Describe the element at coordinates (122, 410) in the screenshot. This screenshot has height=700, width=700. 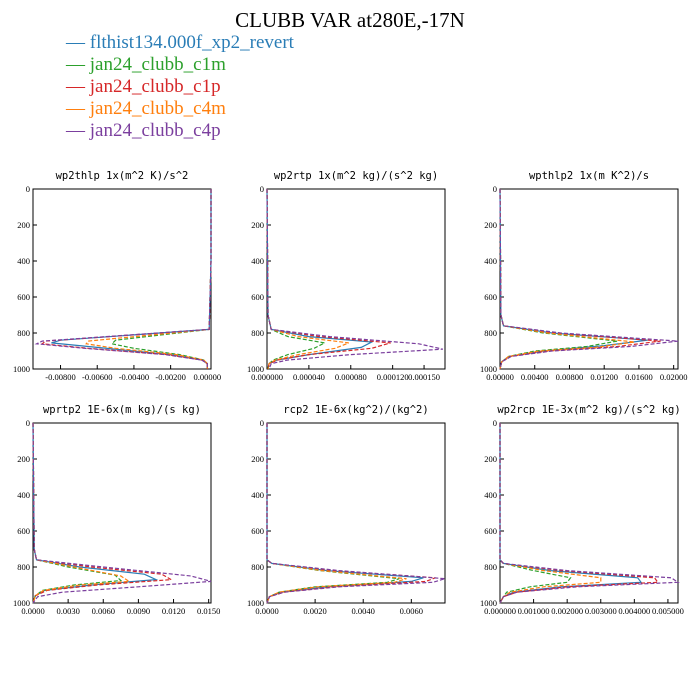
I see `panel-title: wprtp2 1E-6x(m kg)/(s kg)` at that location.